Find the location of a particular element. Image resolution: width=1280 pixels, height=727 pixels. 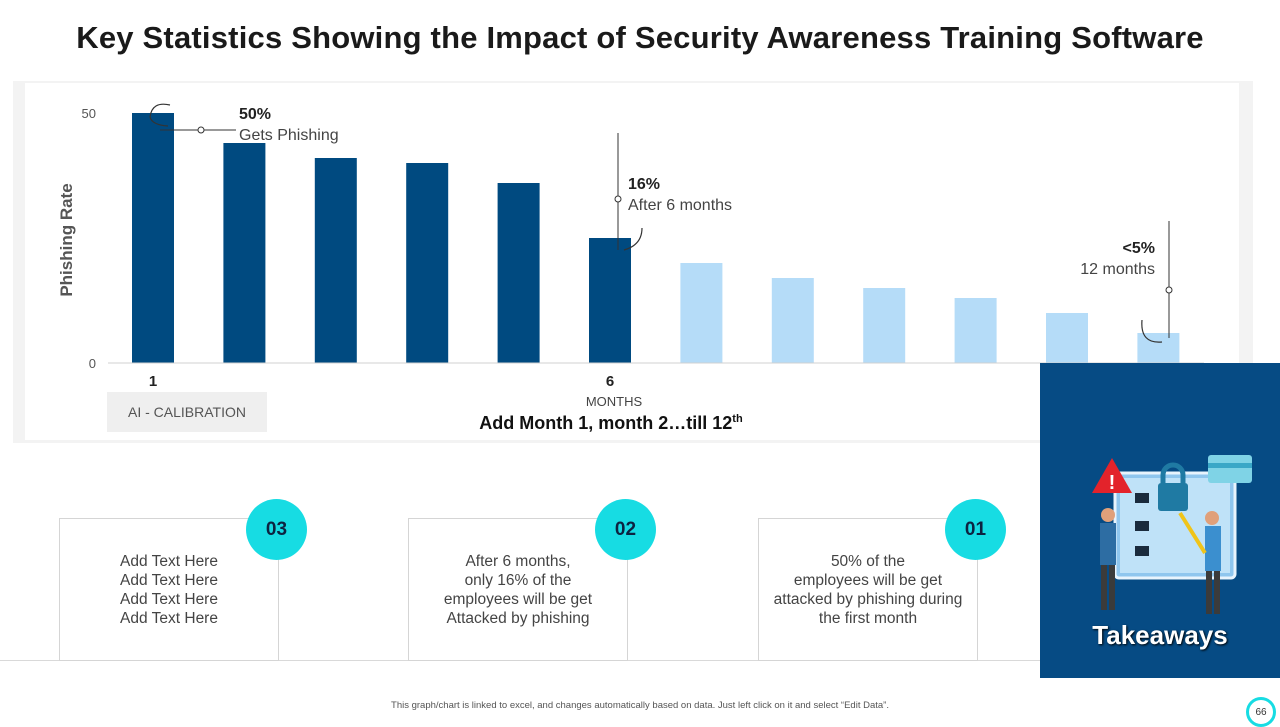

card-badge-2: 02 is located at coordinates (625, 529).